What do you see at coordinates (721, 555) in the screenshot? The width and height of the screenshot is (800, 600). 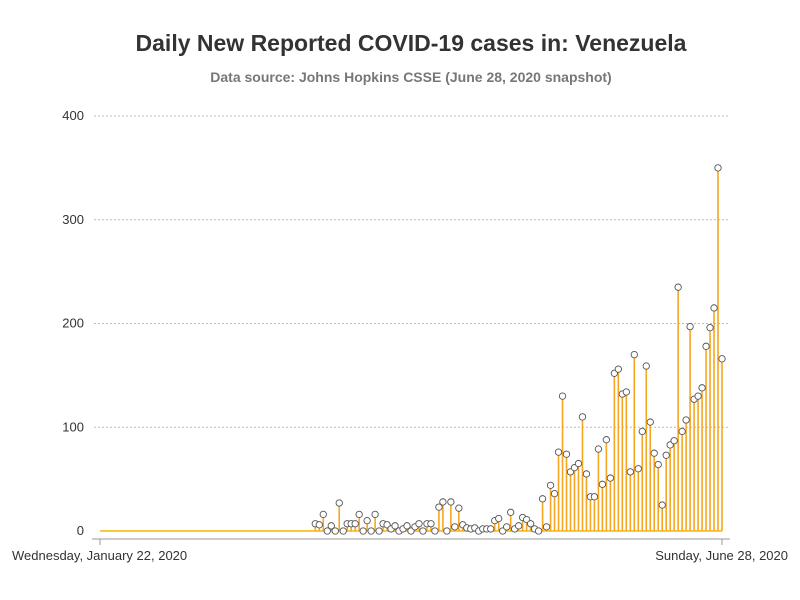 I see `x-tick-label-end: Sunday, June 28, 2020` at bounding box center [721, 555].